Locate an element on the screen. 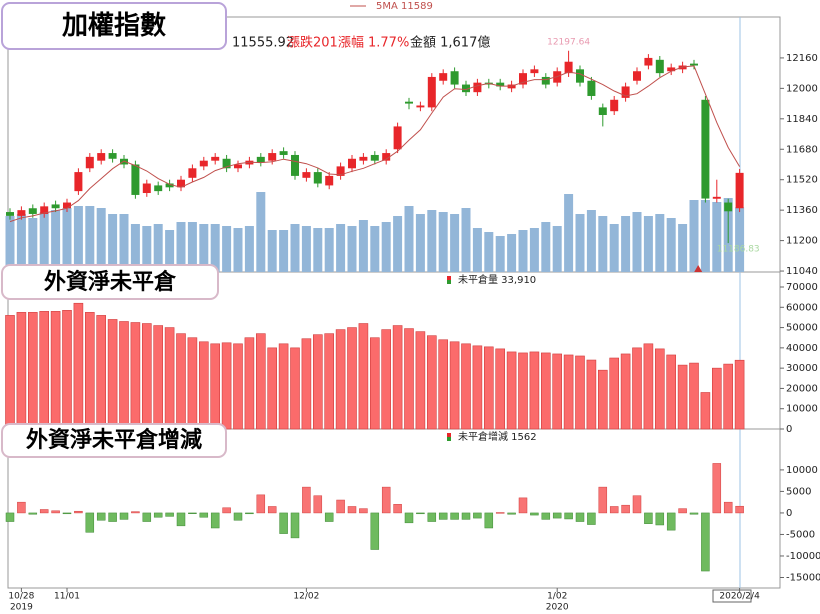 The image size is (820, 614). y-tick-label: 11680 is located at coordinates (802, 149).